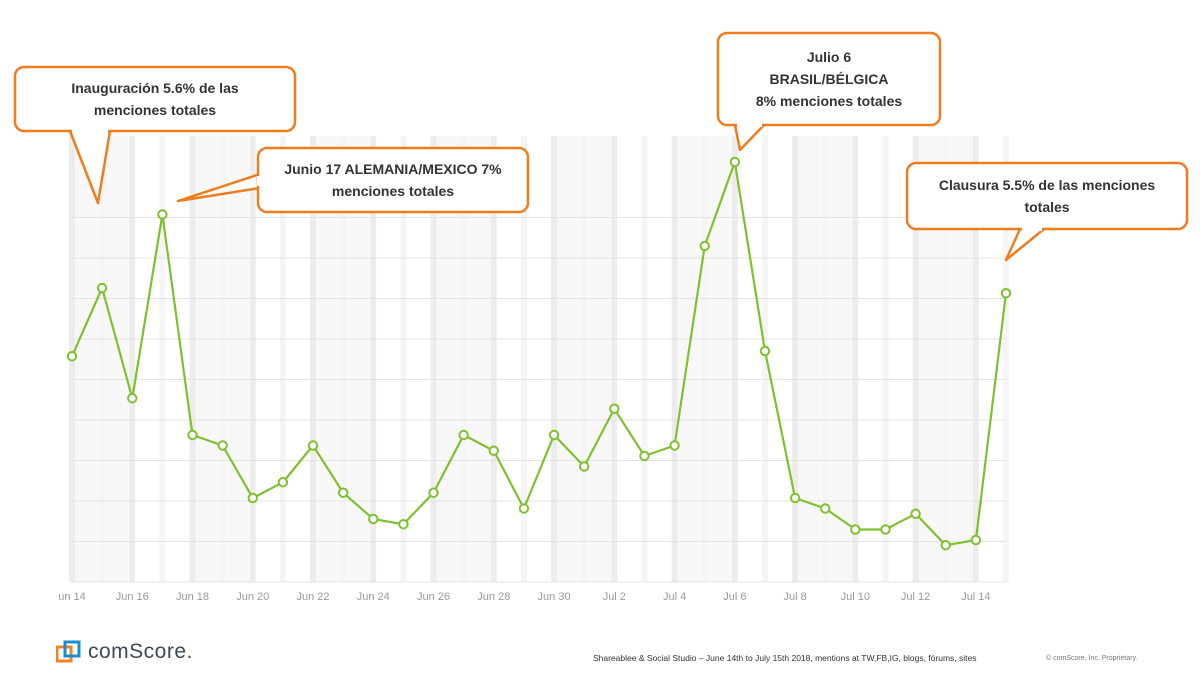 Image resolution: width=1200 pixels, height=684 pixels. I want to click on callout-text: Junio 17 ALEMANIA/MEXICO 7%, so click(393, 169).